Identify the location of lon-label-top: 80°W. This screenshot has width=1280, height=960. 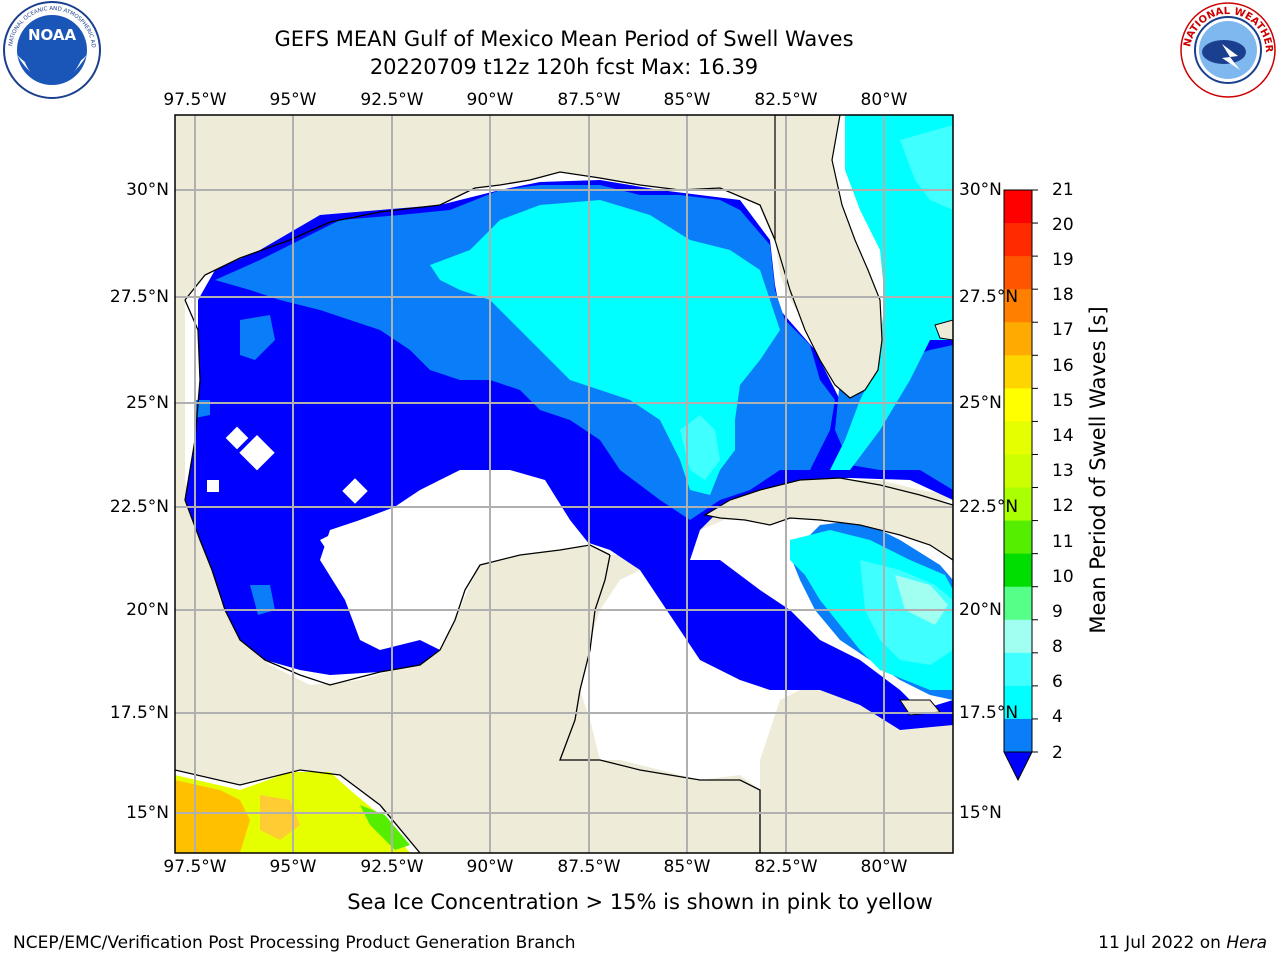
(884, 100).